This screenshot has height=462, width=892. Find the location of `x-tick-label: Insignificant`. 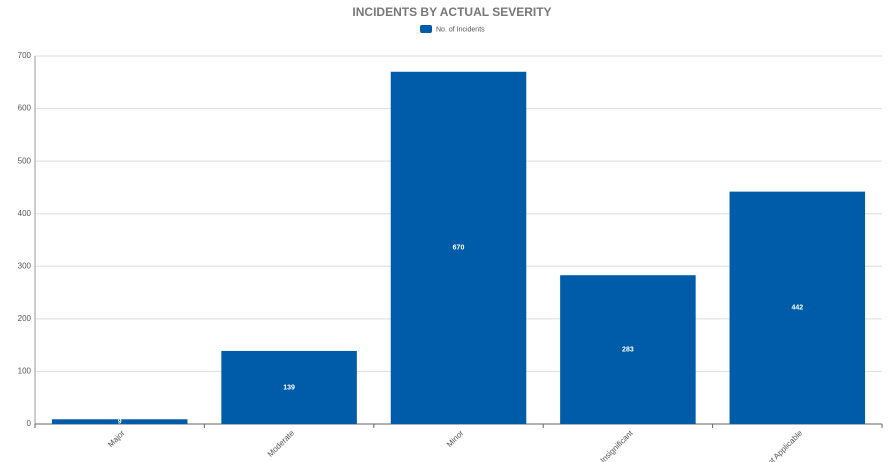

x-tick-label: Insignificant is located at coordinates (617, 445).